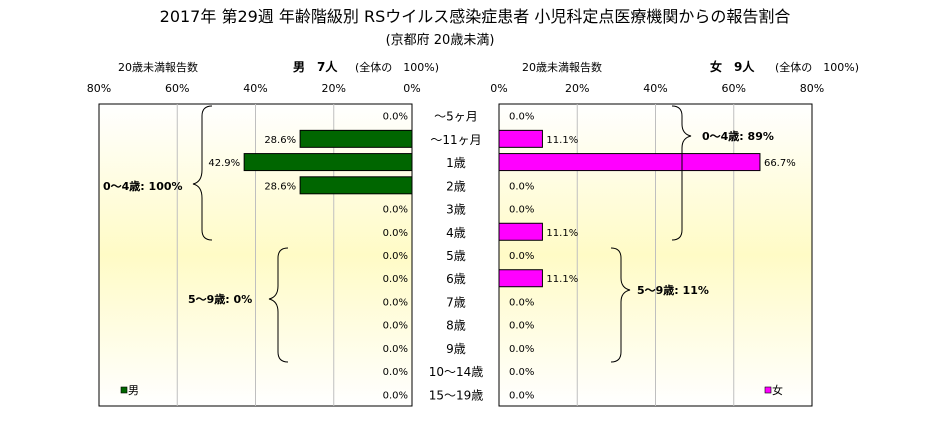 Image resolution: width=944 pixels, height=443 pixels. I want to click on chart-subtitle: (京都府 20歳未満), so click(440, 40).